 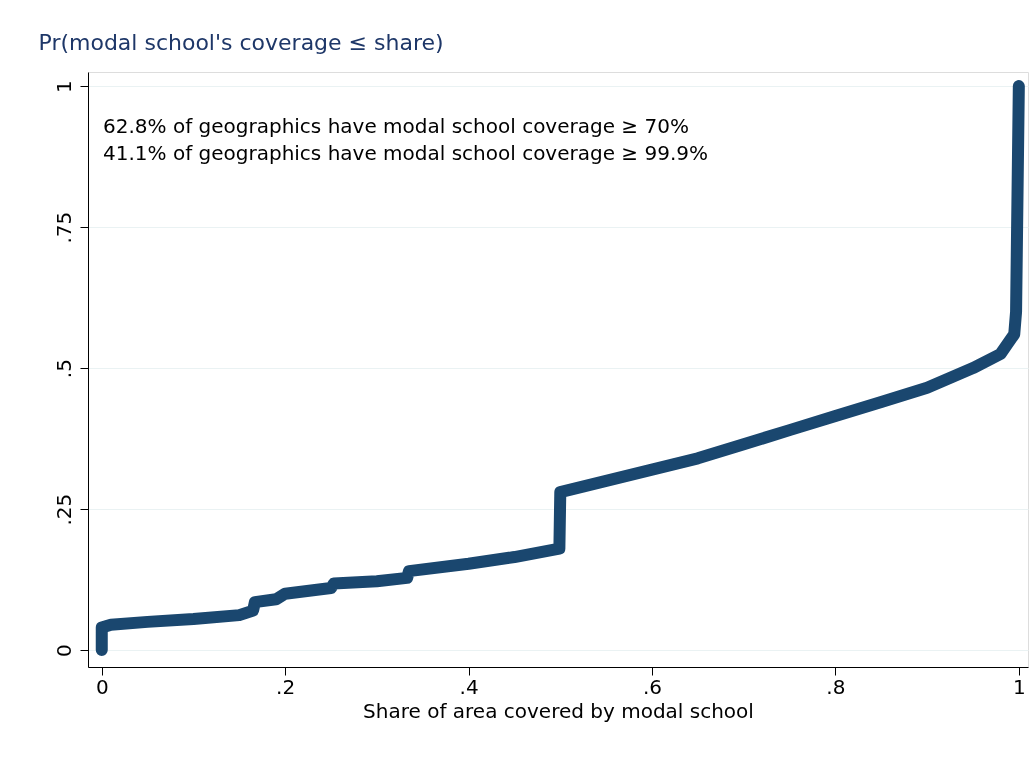 I want to click on y-axis-title: Pr(modal school's coverage ≤ share), so click(x=241, y=42).